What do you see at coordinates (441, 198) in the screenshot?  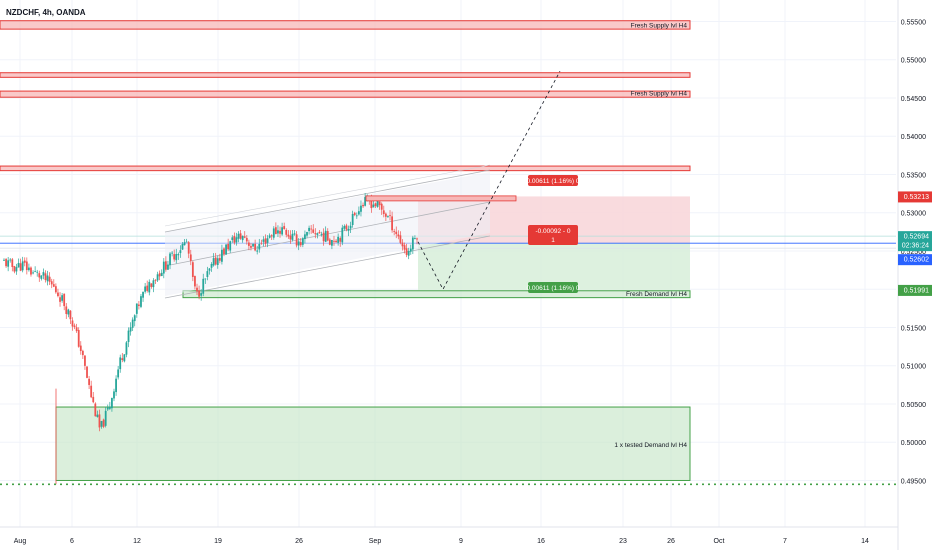 I see `recent-high-box` at bounding box center [441, 198].